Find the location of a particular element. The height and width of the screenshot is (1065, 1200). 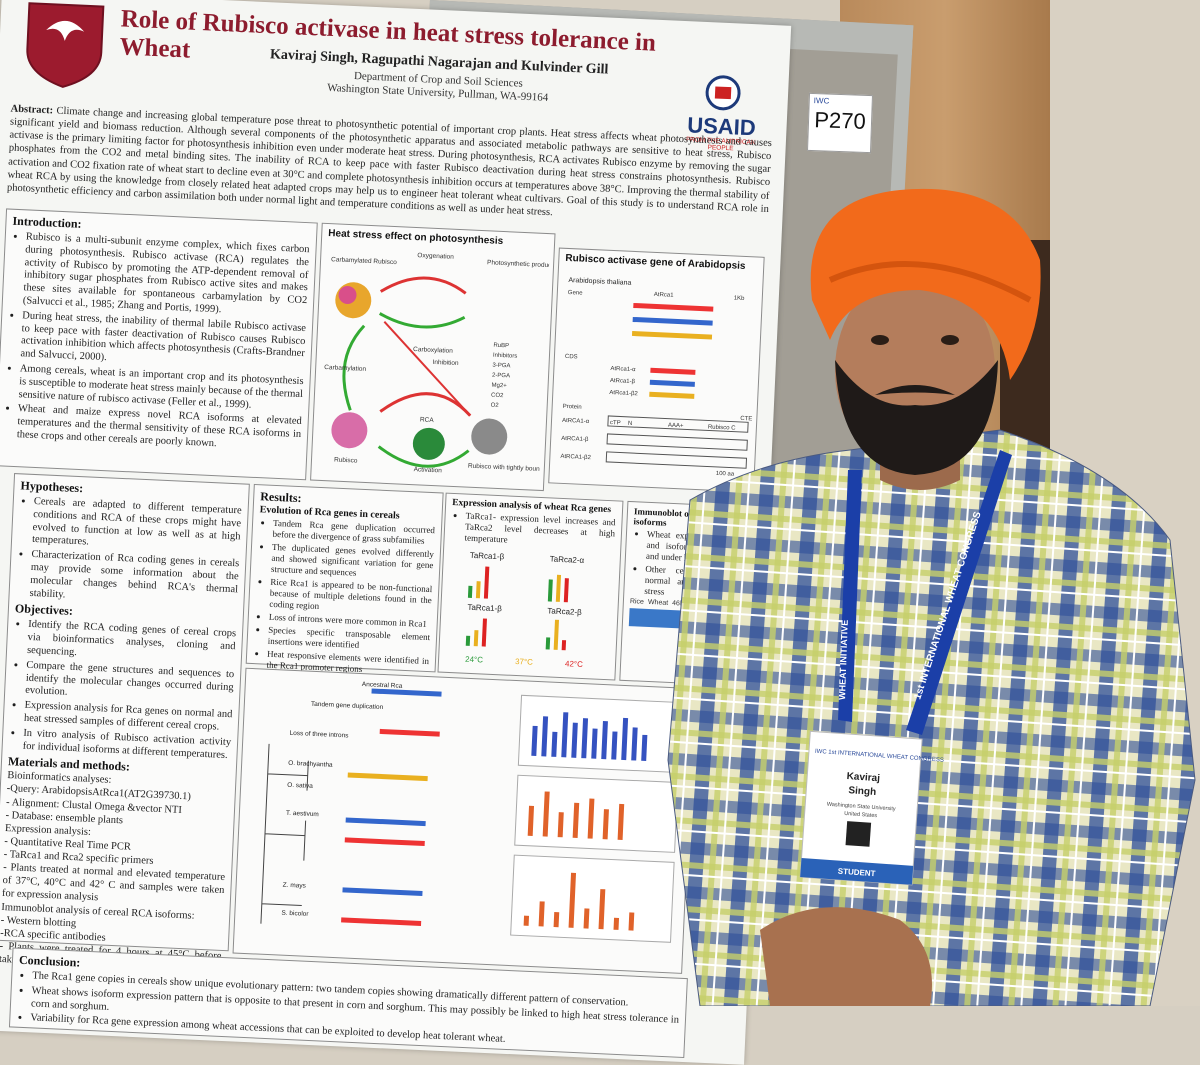

diagram-label: CO2 is located at coordinates (497, 396).